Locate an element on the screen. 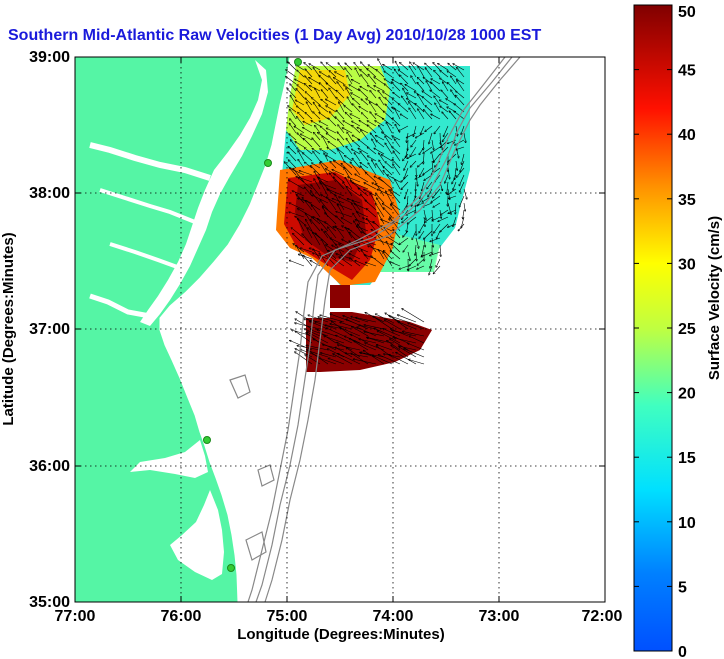 The image size is (724, 659). colorbar-tick-label: 35 is located at coordinates (687, 200).